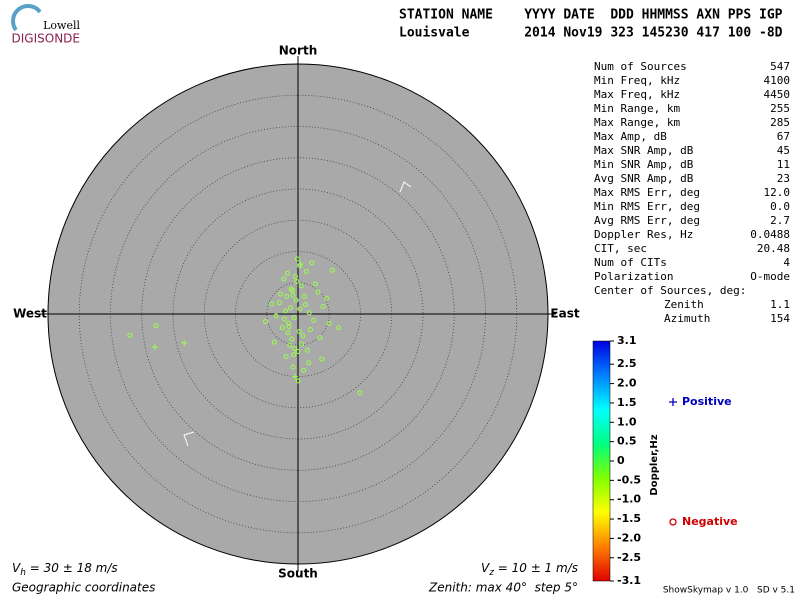  What do you see at coordinates (640, 66) in the screenshot?
I see `stat-label: Num of Sources` at bounding box center [640, 66].